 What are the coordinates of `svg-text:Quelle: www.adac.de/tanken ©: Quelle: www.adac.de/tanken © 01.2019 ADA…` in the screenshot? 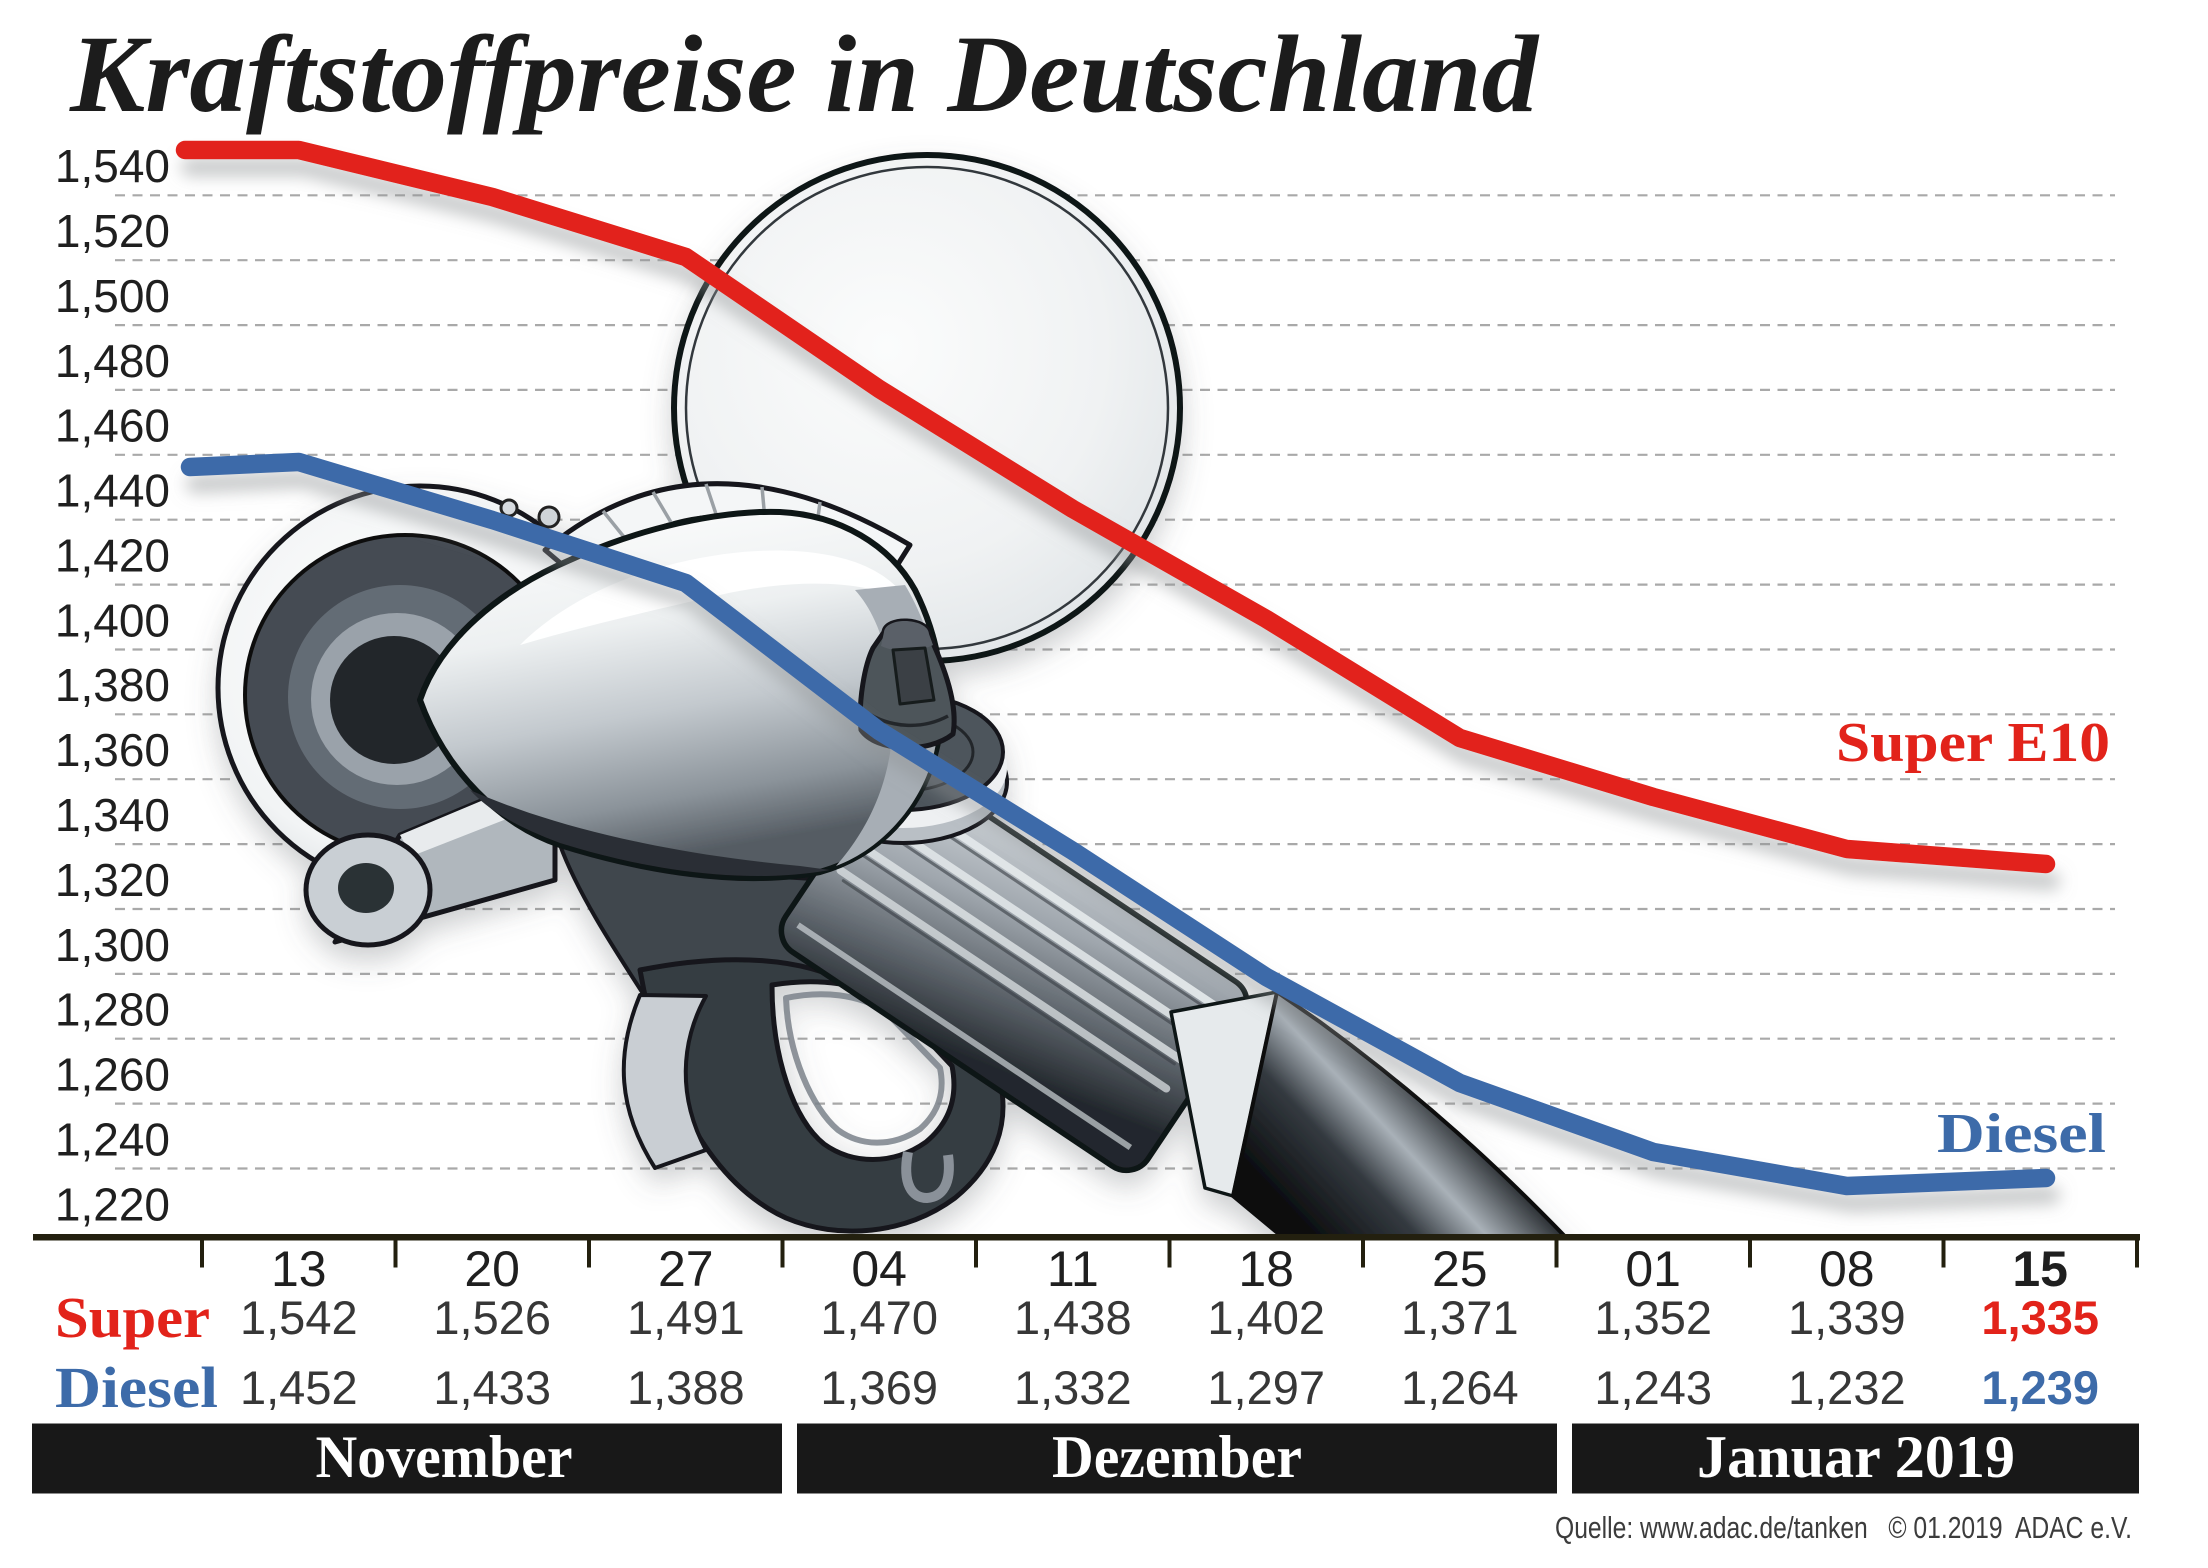 It's located at (1843, 1527).